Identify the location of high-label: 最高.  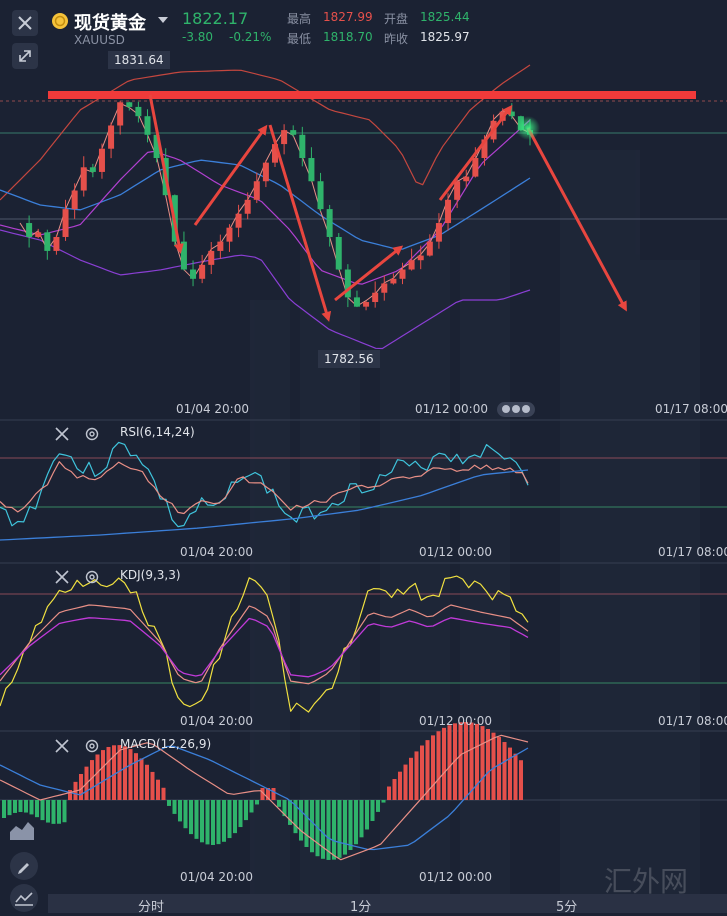
(299, 19).